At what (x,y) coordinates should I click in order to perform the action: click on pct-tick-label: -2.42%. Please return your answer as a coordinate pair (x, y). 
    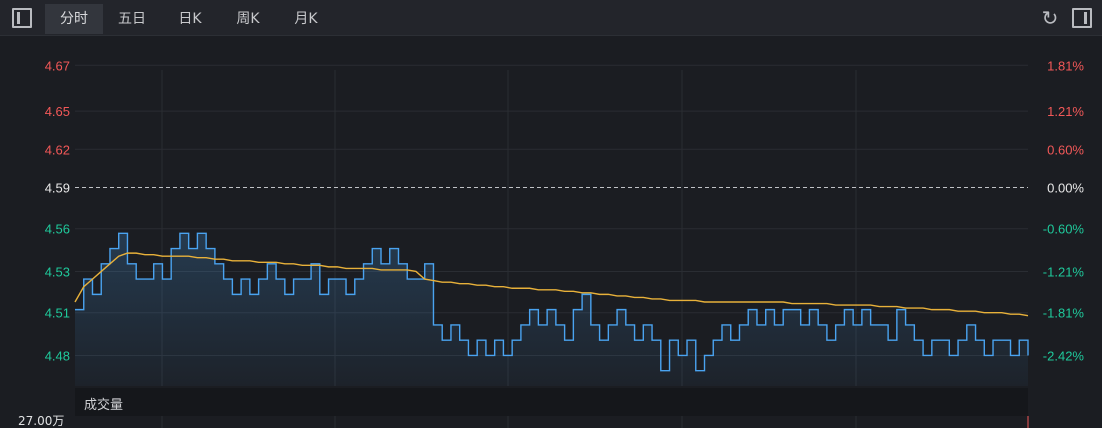
    Looking at the image, I should click on (1064, 355).